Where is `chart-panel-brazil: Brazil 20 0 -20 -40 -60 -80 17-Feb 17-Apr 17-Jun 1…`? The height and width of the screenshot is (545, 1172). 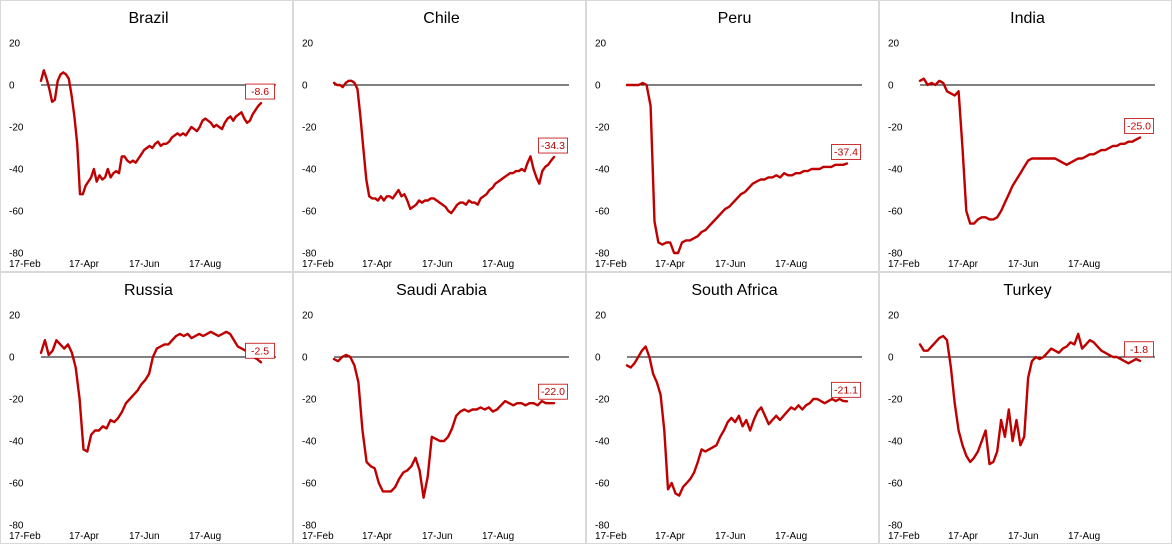
chart-panel-brazil: Brazil 20 0 -20 -40 -60 -80 17-Feb 17-Apr 17-Jun 1… is located at coordinates (146, 136).